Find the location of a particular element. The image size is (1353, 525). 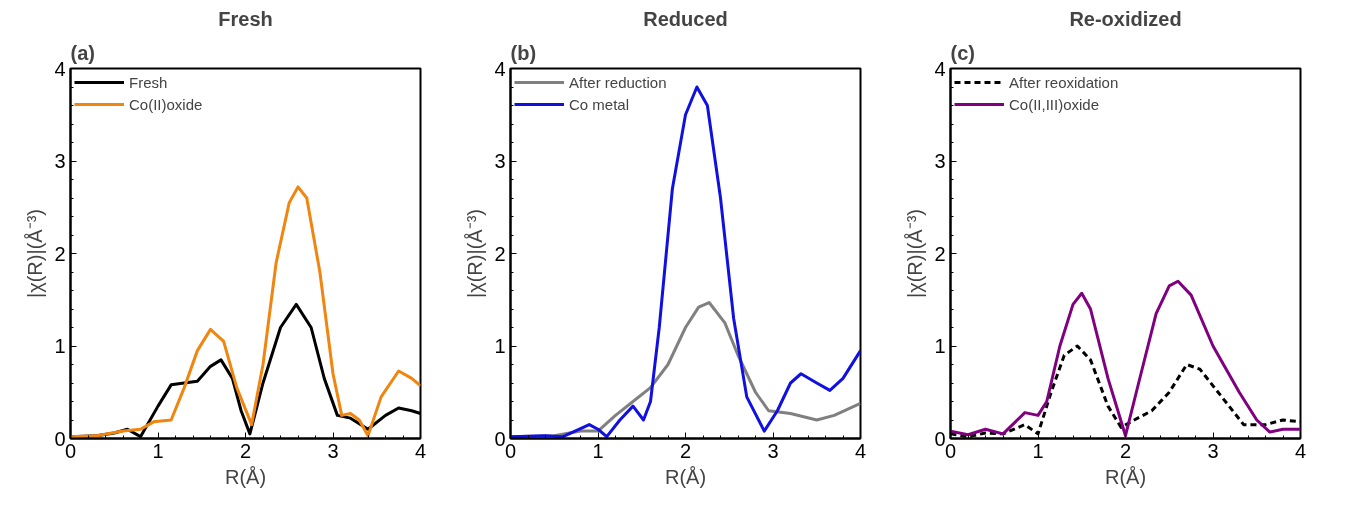

legend-label: After reduction is located at coordinates (618, 82).